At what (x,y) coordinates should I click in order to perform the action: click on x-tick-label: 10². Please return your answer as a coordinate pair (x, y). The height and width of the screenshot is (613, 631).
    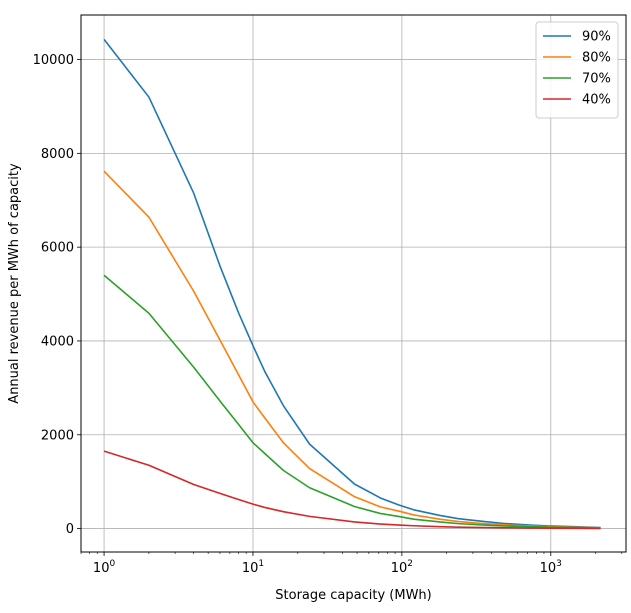
    Looking at the image, I should click on (402, 567).